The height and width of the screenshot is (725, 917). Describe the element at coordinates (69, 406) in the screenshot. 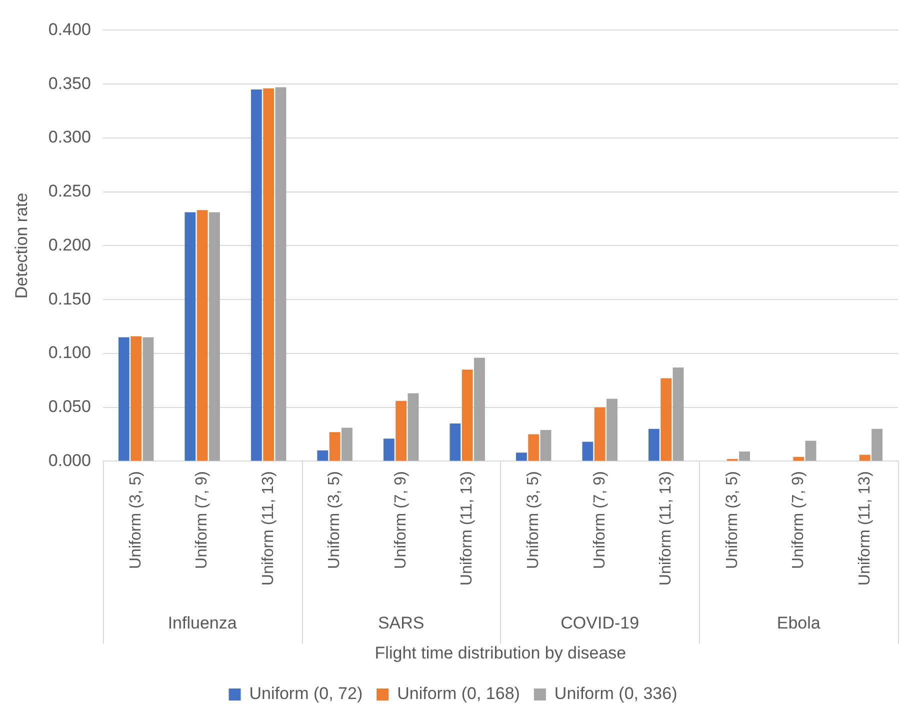

I see `y-tick-label: 0.050` at that location.